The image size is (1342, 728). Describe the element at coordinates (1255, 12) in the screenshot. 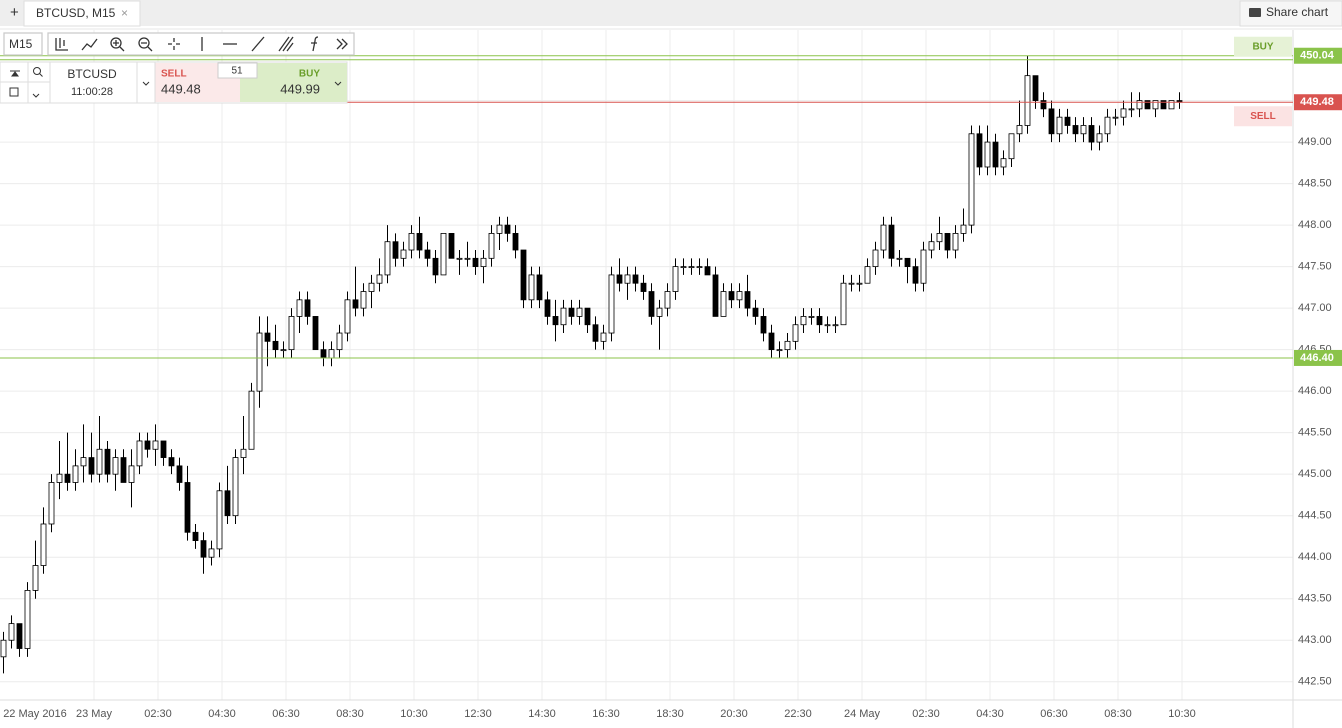

I see `camera-icon` at that location.